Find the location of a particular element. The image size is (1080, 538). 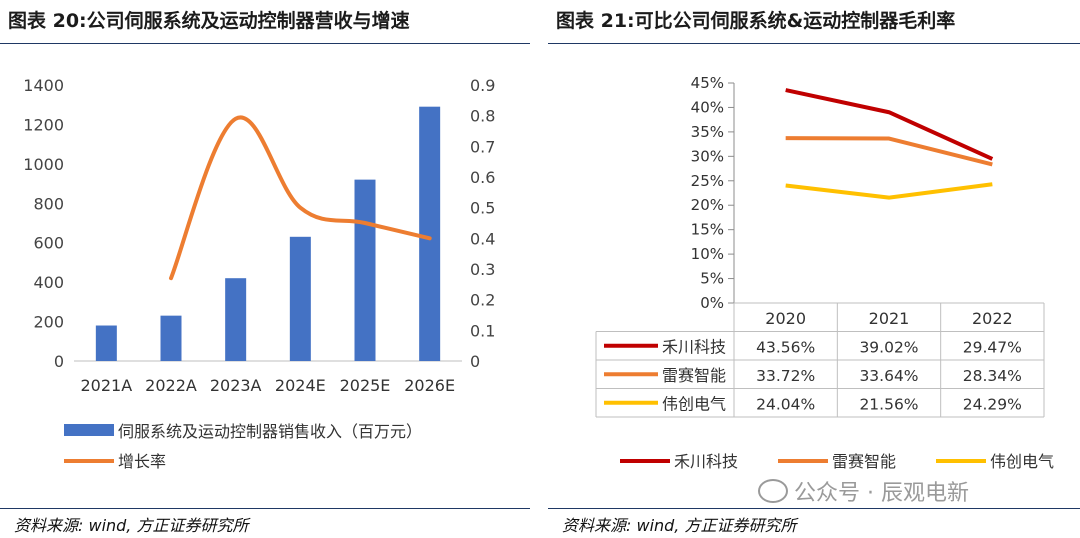

watermark: 公众号 · 辰观电新 is located at coordinates (863, 491).